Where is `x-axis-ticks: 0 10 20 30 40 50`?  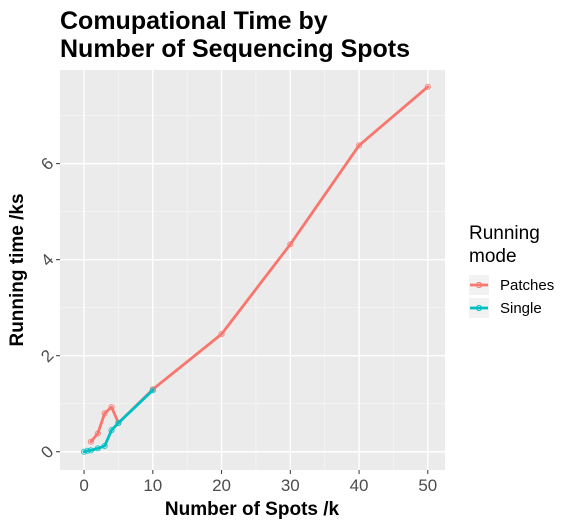
x-axis-ticks: 0 10 20 30 40 50 is located at coordinates (258, 482).